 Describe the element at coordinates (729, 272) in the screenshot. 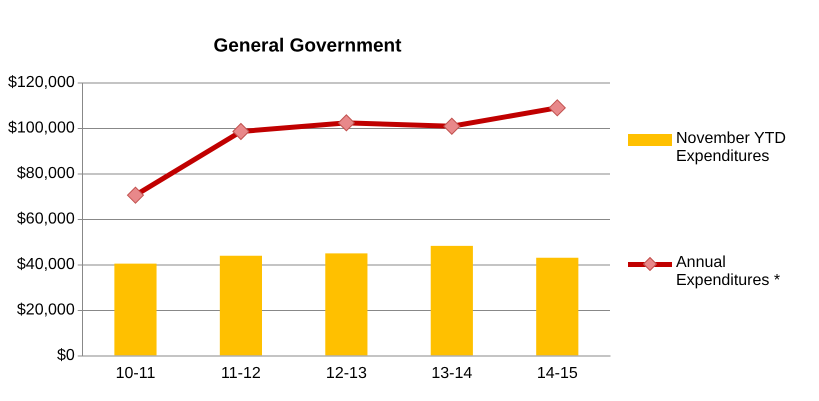

I see `legend-label: Annual Expenditures *` at that location.